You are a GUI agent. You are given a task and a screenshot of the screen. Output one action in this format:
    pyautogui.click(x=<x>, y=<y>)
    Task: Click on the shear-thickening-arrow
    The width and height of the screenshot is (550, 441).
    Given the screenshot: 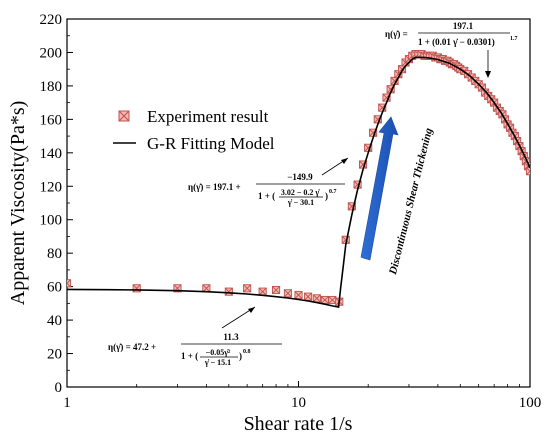 What is the action you would take?
    pyautogui.click(x=379, y=188)
    